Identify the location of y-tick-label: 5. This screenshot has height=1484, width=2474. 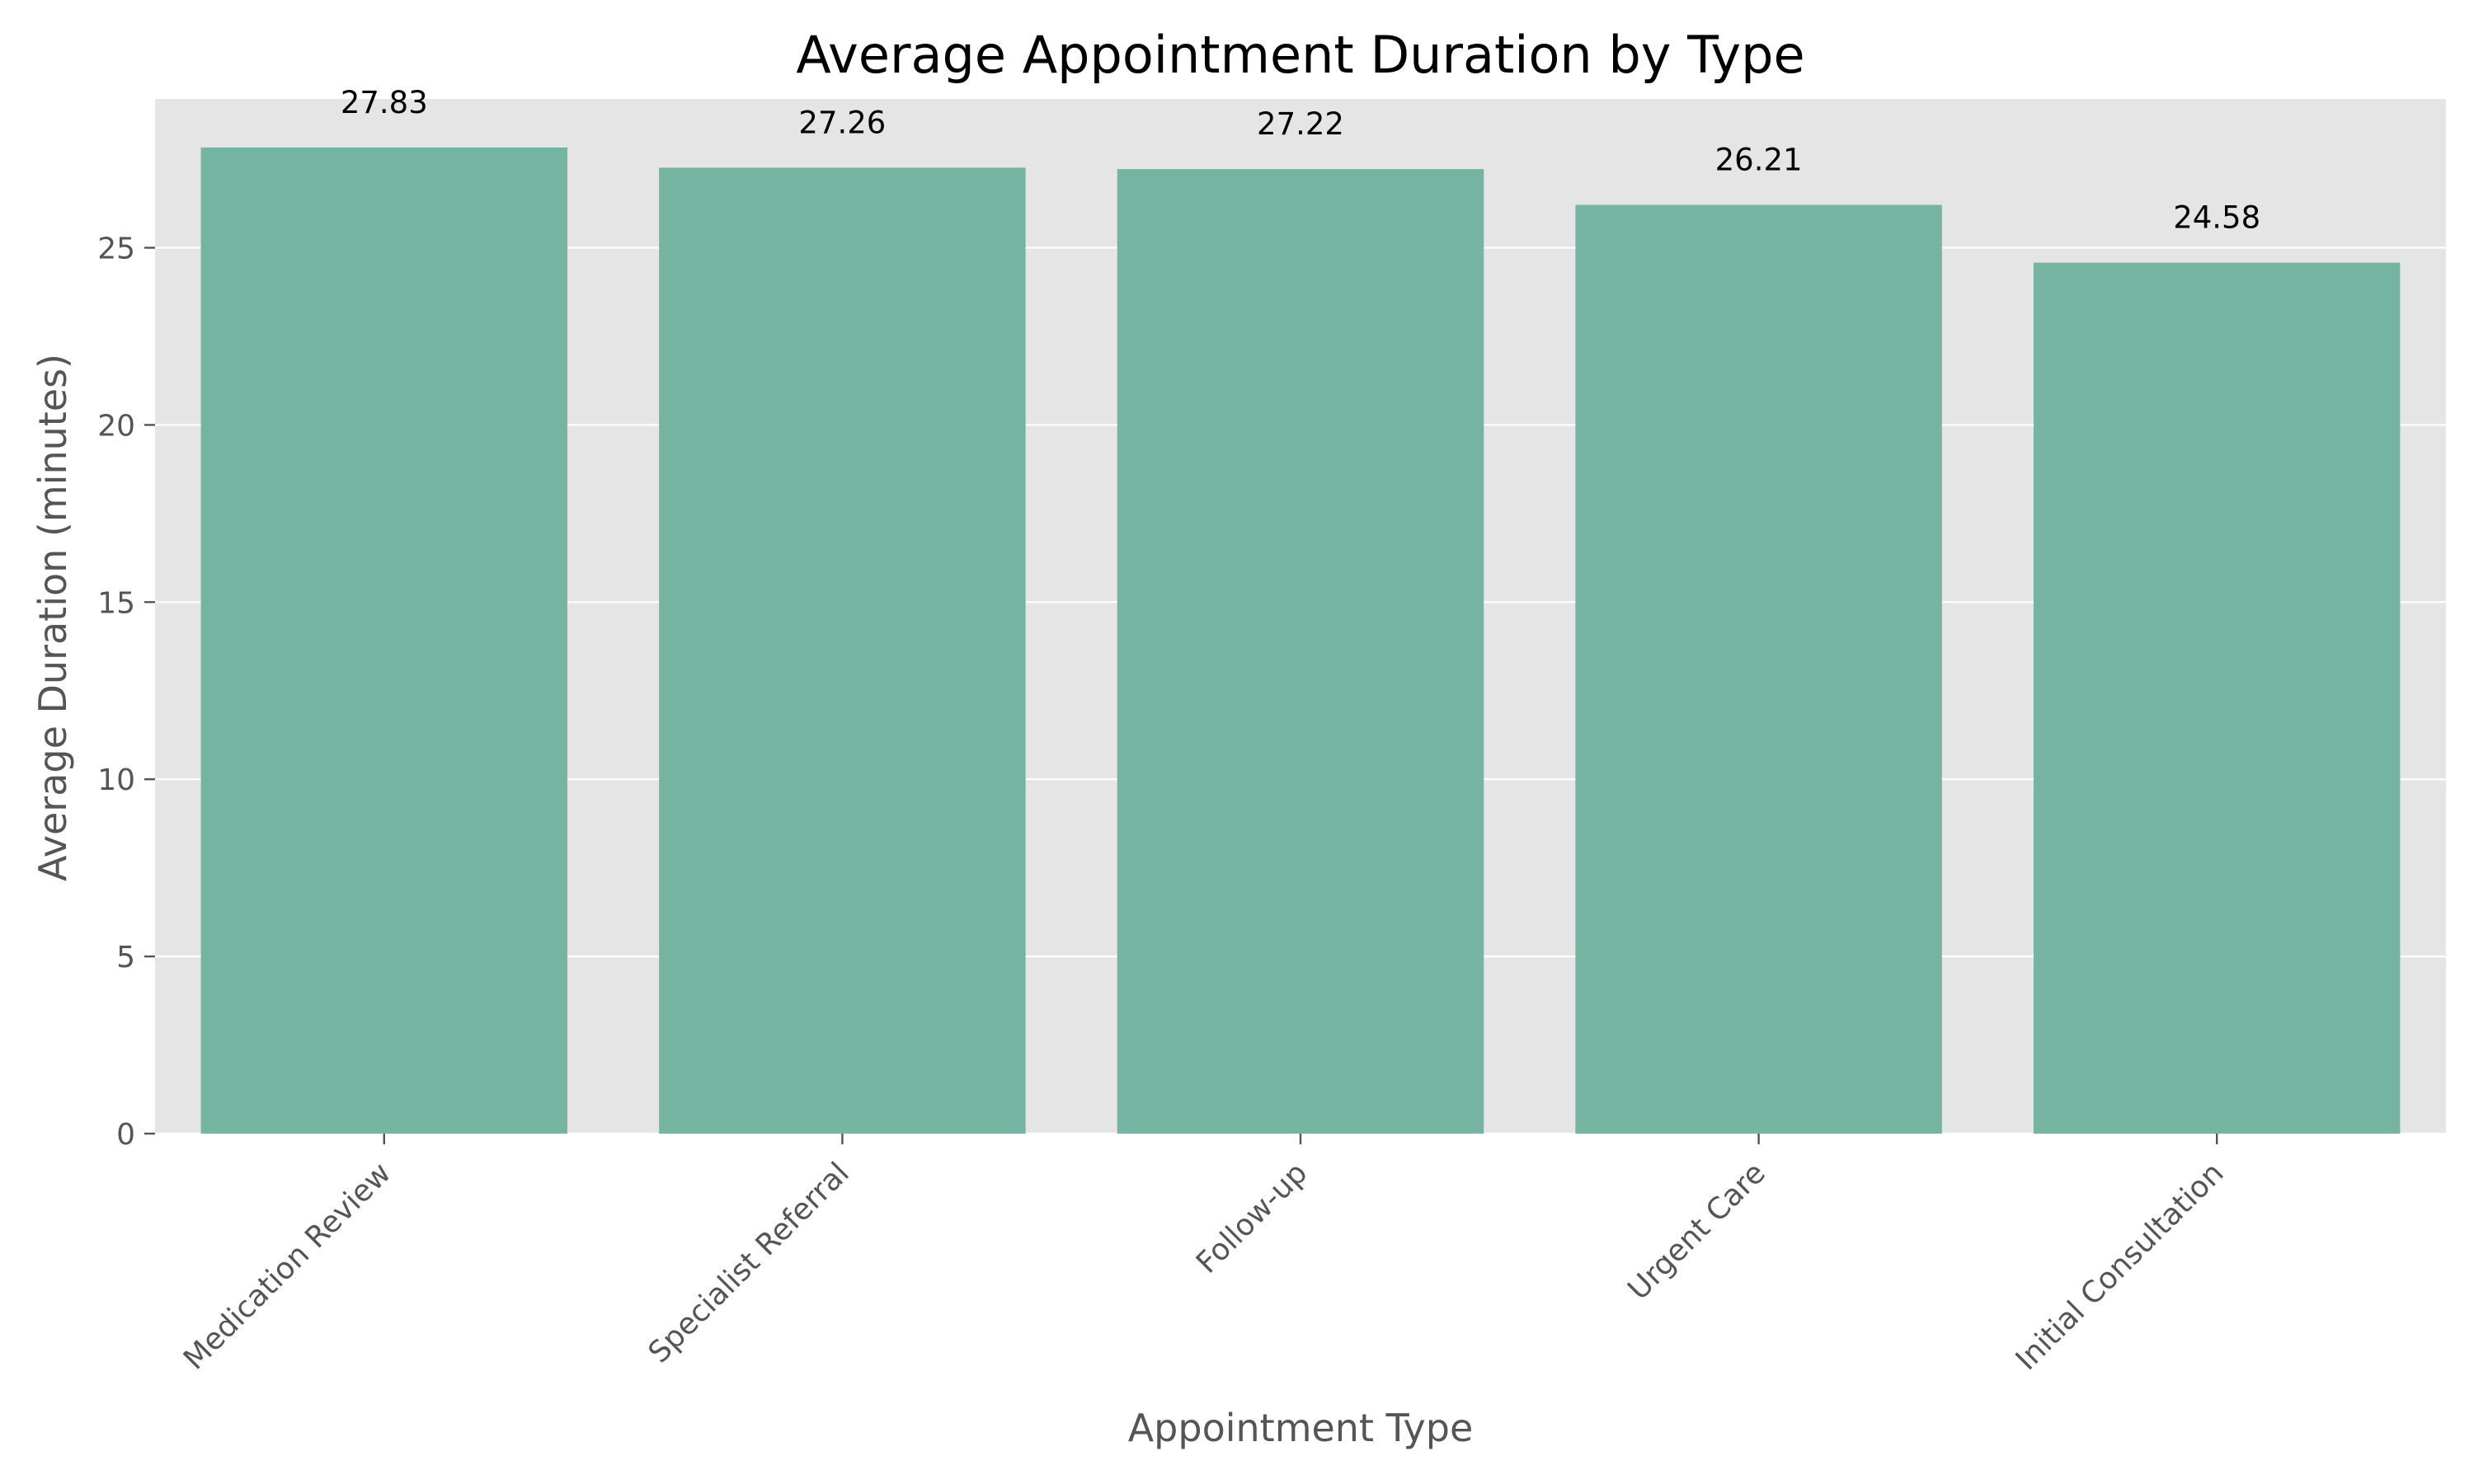
(125, 957).